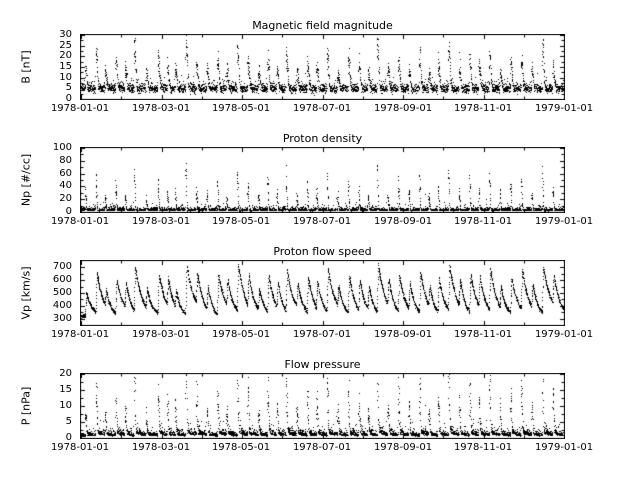  Describe the element at coordinates (322, 25) in the screenshot. I see `chart-title: Magnetic field magnitude` at that location.